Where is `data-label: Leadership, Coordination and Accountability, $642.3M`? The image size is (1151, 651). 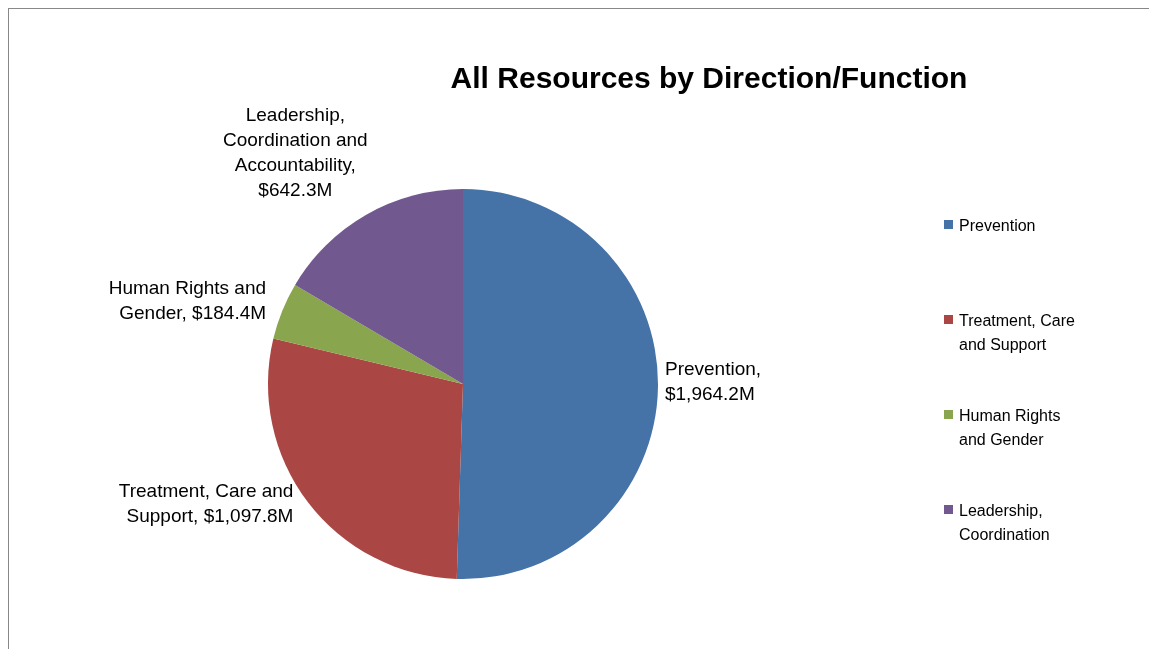 data-label: Leadership, Coordination and Accountability, $642.3M is located at coordinates (295, 152).